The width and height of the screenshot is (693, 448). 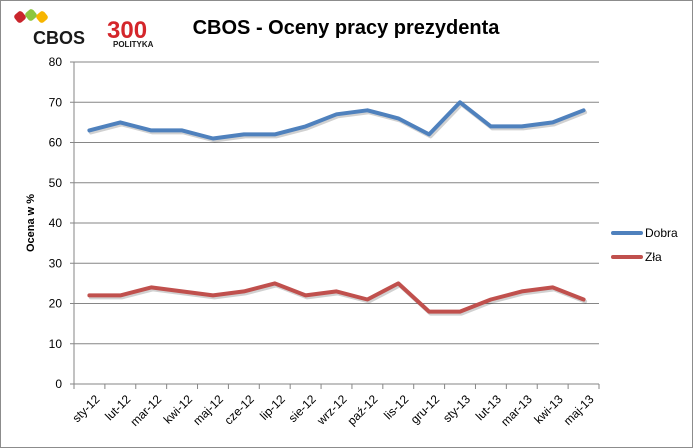 I want to click on x-tick-label: sty-13, so click(x=456, y=408).